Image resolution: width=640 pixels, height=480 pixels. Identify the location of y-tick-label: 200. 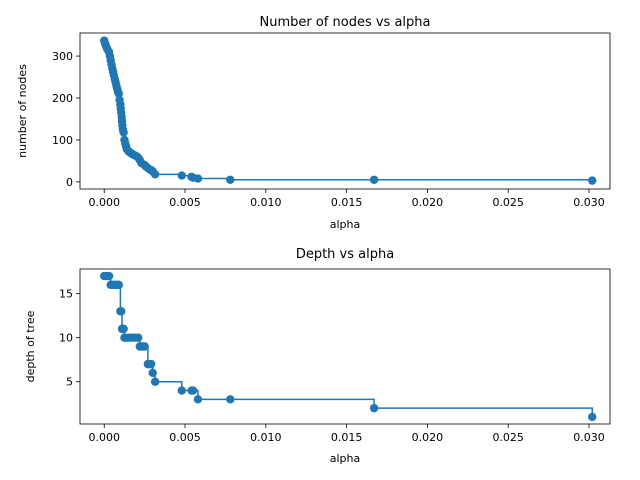
(62, 98).